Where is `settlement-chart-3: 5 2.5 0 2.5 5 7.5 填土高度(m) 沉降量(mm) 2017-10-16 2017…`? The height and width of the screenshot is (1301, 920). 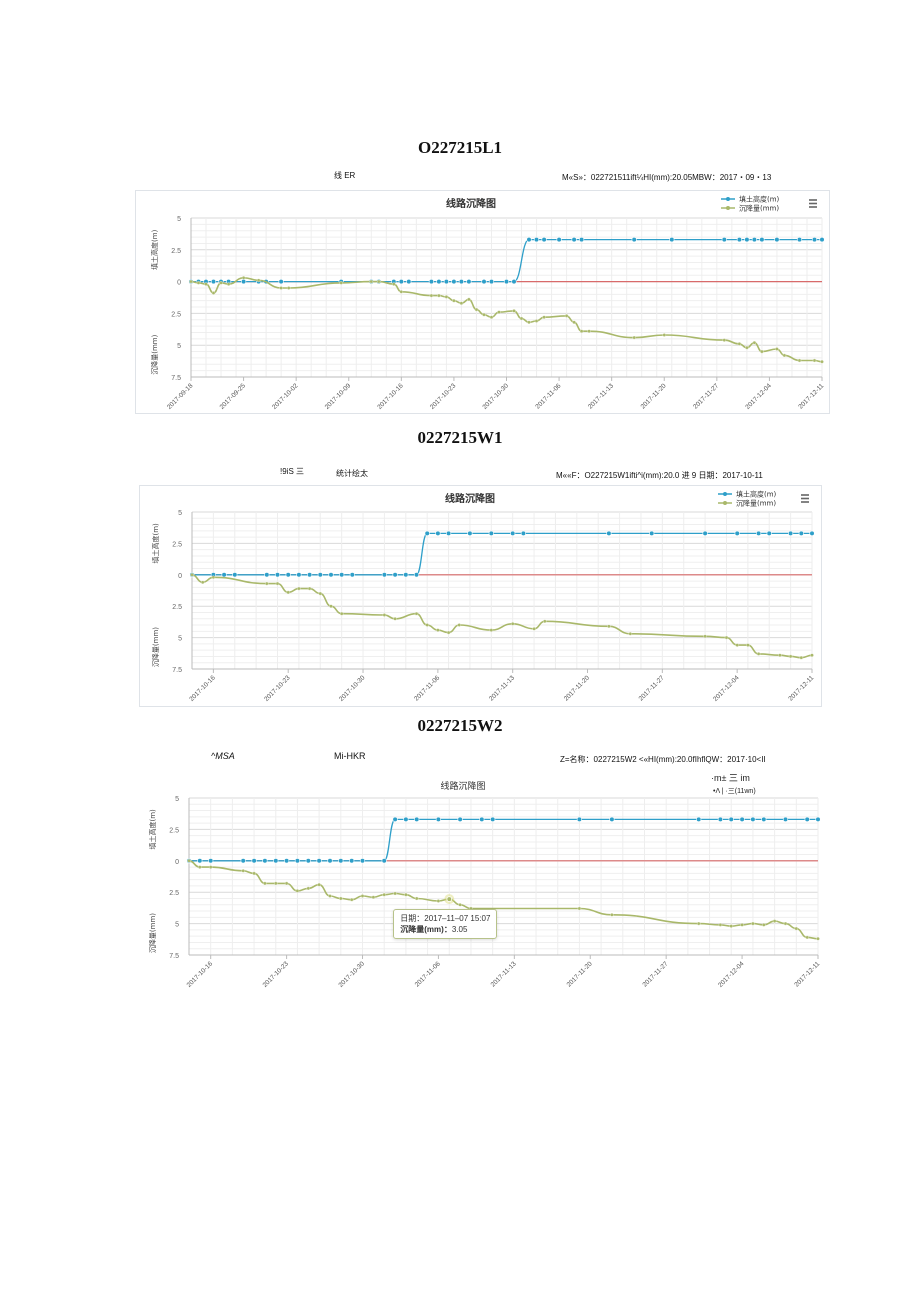 settlement-chart-3: 5 2.5 0 2.5 5 7.5 填土高度(m) 沉降量(mm) 2017-10-16 2017… is located at coordinates (484, 878).